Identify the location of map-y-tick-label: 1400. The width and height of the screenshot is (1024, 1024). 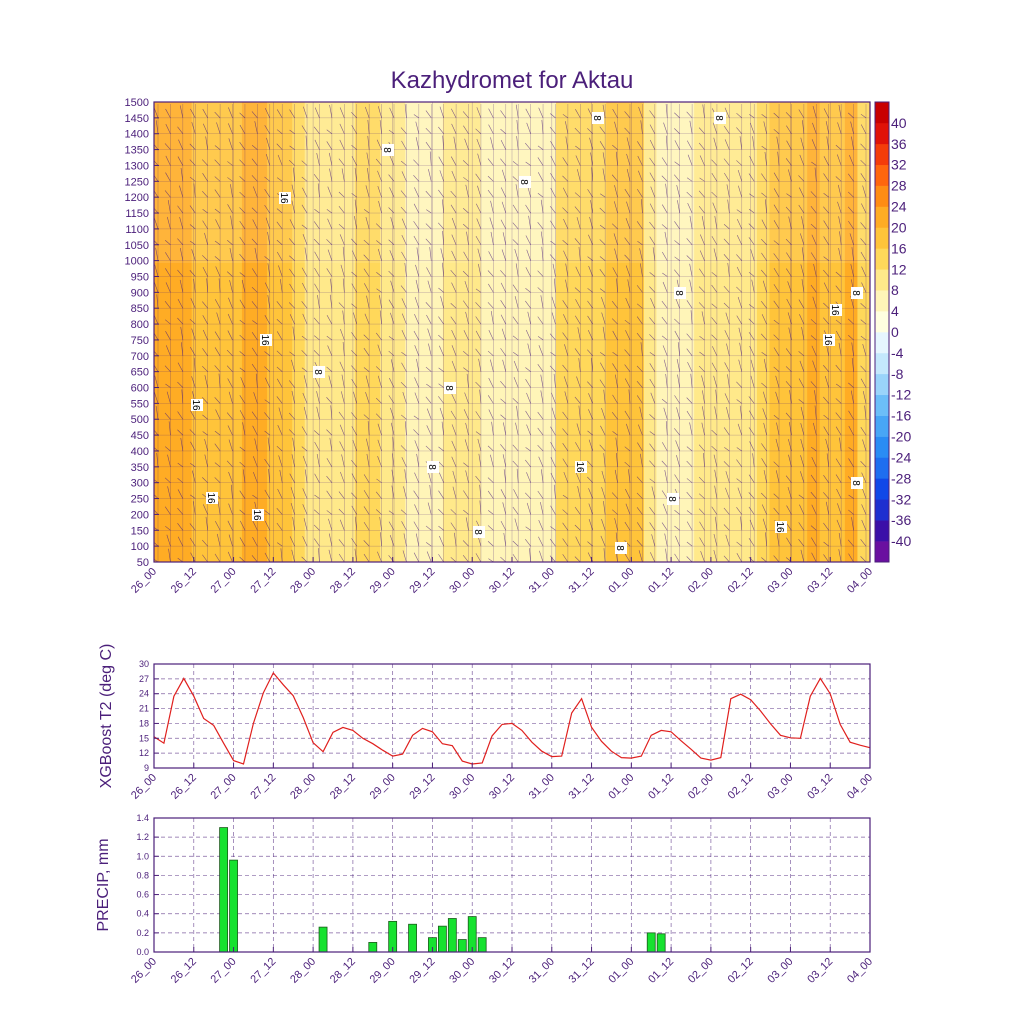
(137, 135).